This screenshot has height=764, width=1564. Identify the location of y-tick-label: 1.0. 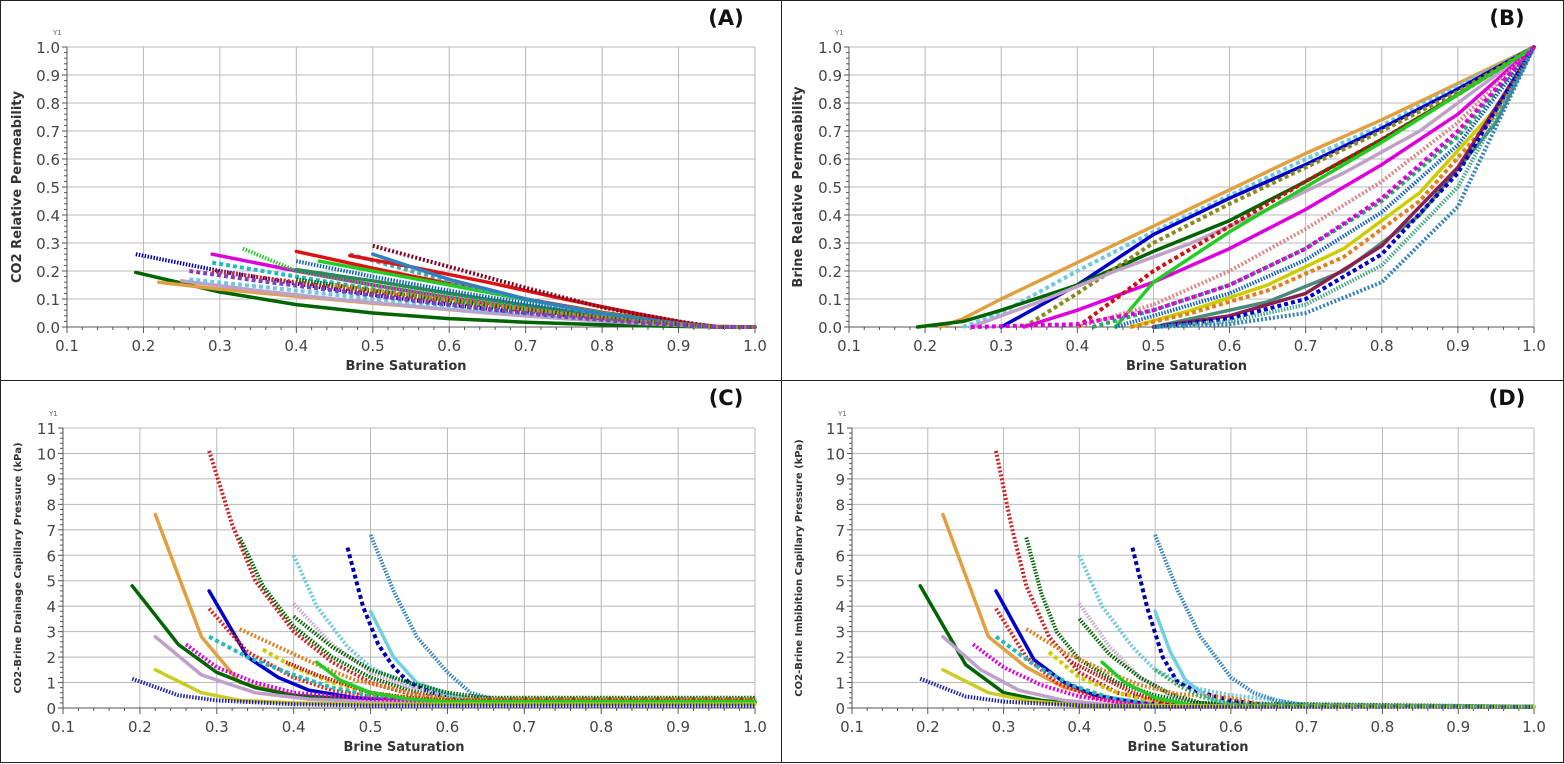
(830, 48).